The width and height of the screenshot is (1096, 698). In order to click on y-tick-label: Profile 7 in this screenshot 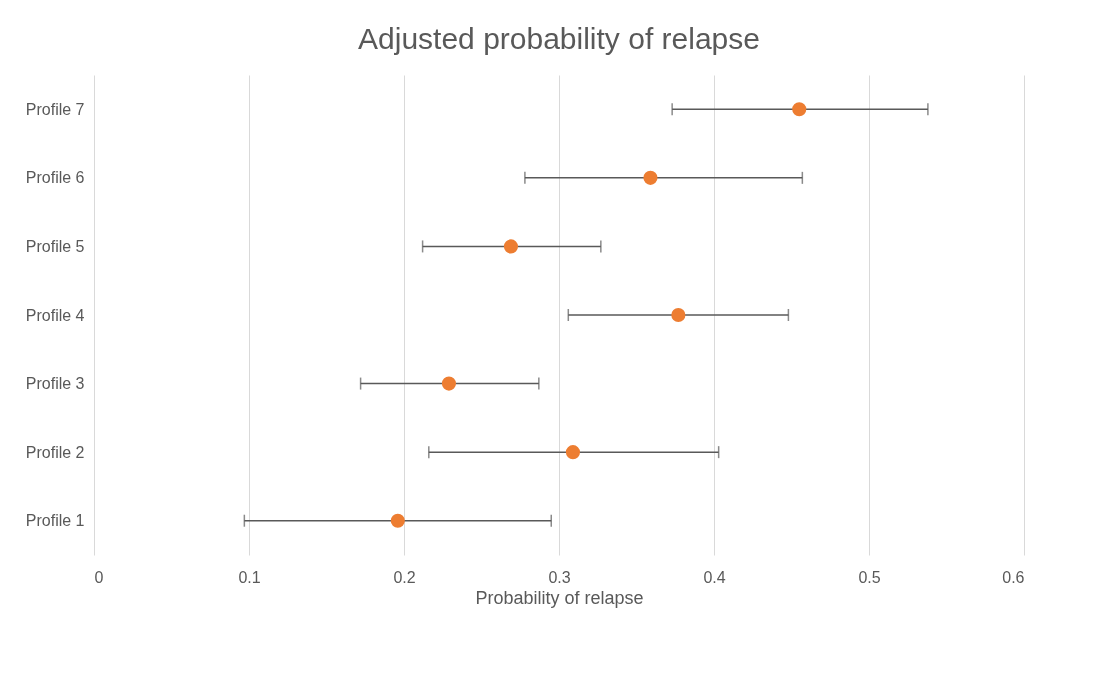, I will do `click(55, 109)`.